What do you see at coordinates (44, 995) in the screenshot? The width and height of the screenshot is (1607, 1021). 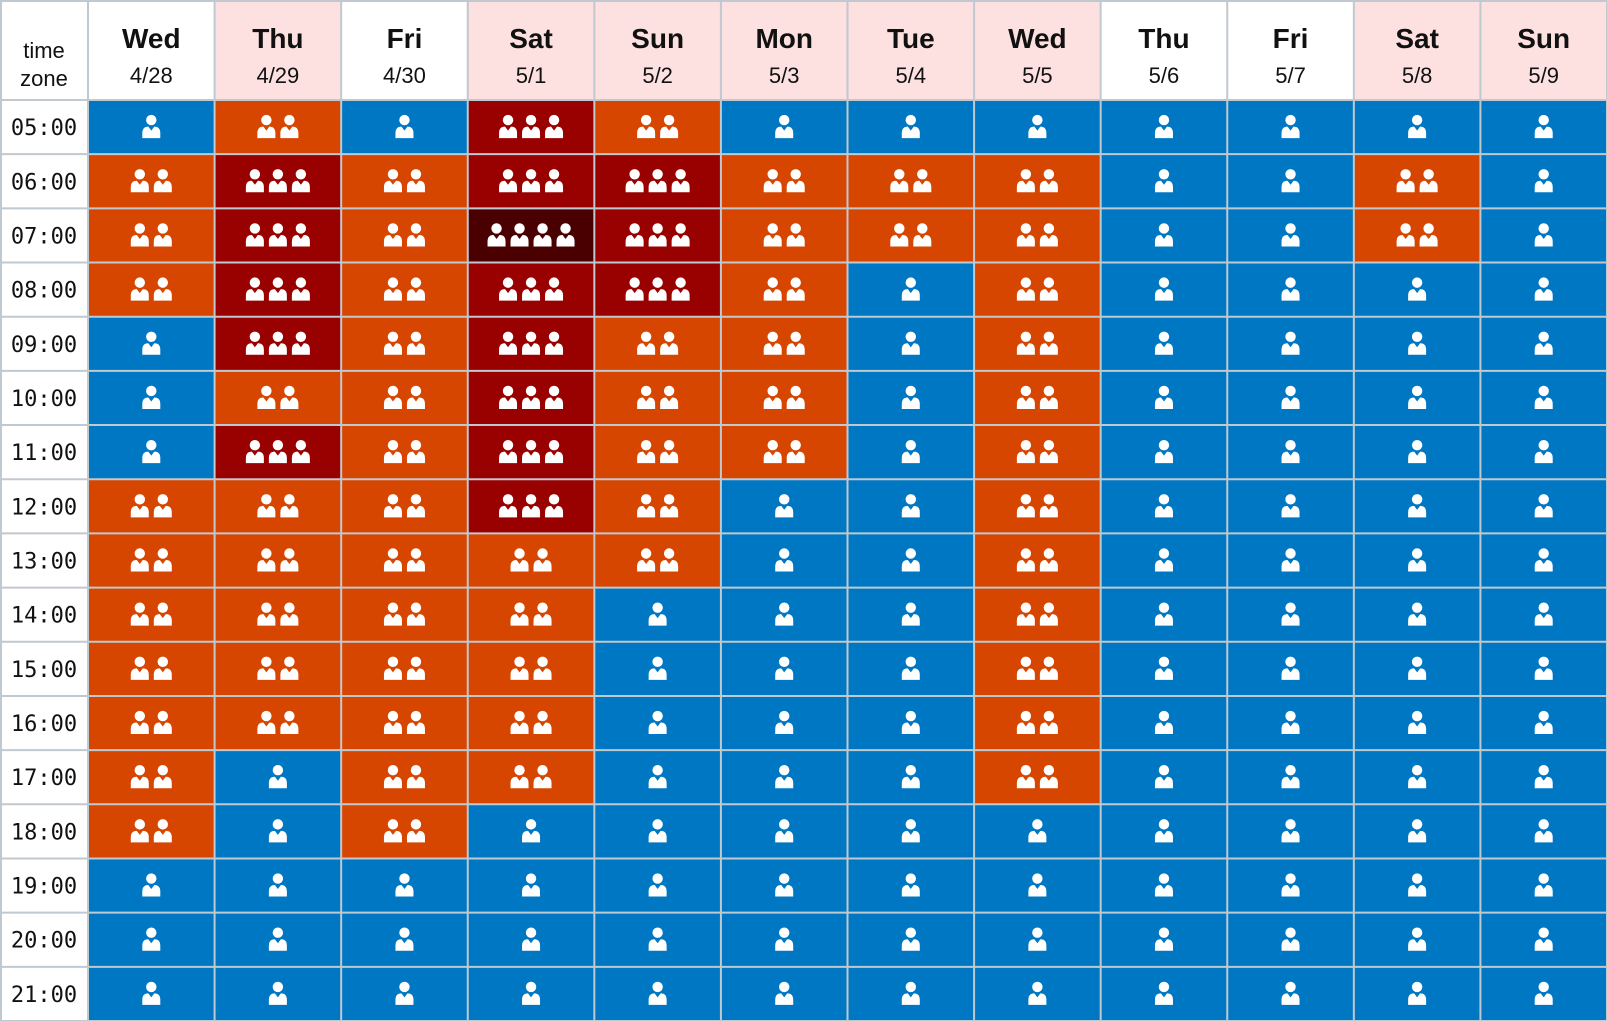 I see `time-label: 21:00` at bounding box center [44, 995].